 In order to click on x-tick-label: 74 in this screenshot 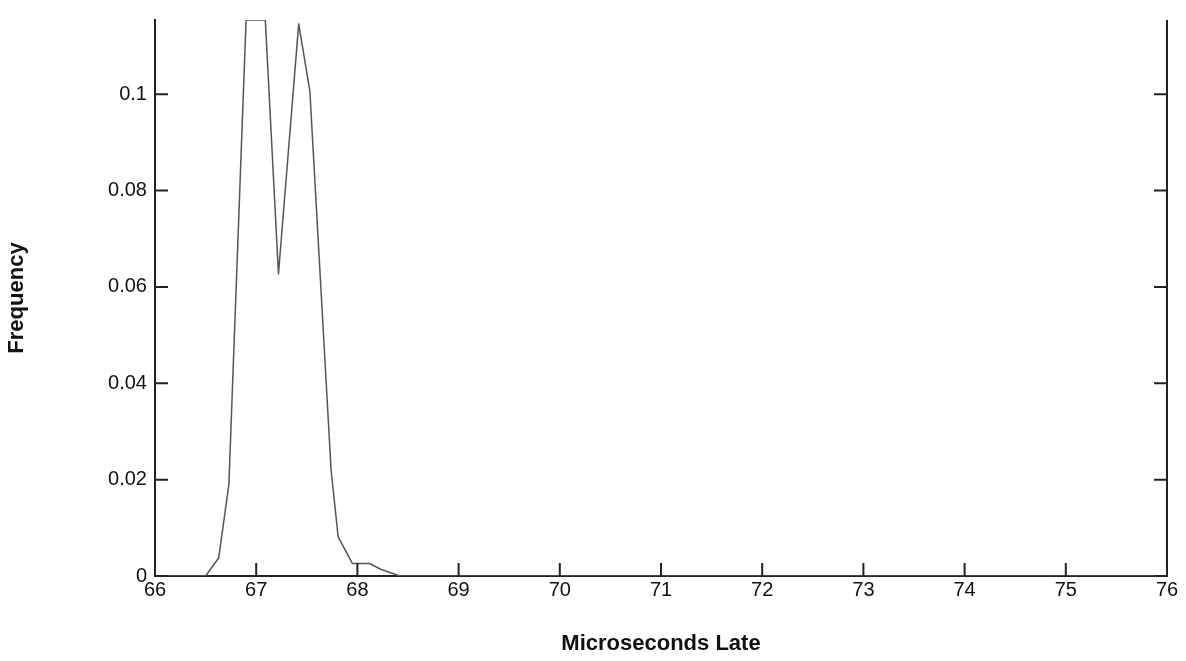, I will do `click(964, 588)`.